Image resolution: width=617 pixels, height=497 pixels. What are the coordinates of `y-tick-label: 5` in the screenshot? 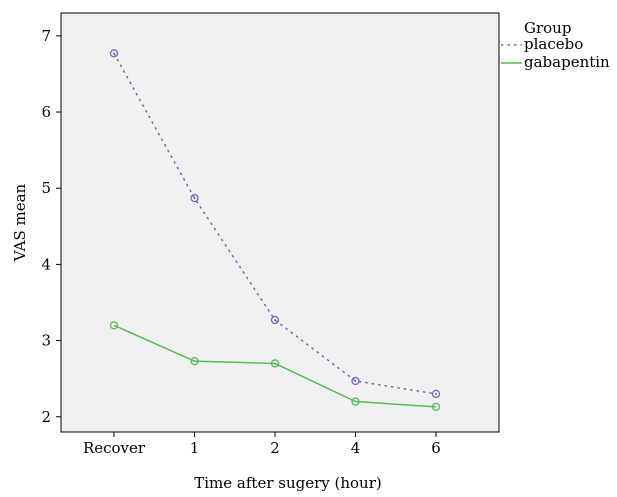 It's located at (46, 188).